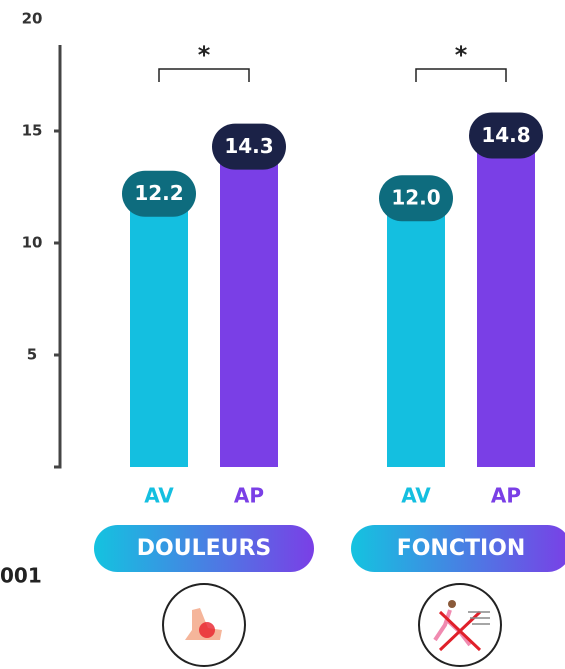 This screenshot has width=565, height=669. I want to click on value-label: 12.2, so click(158, 193).